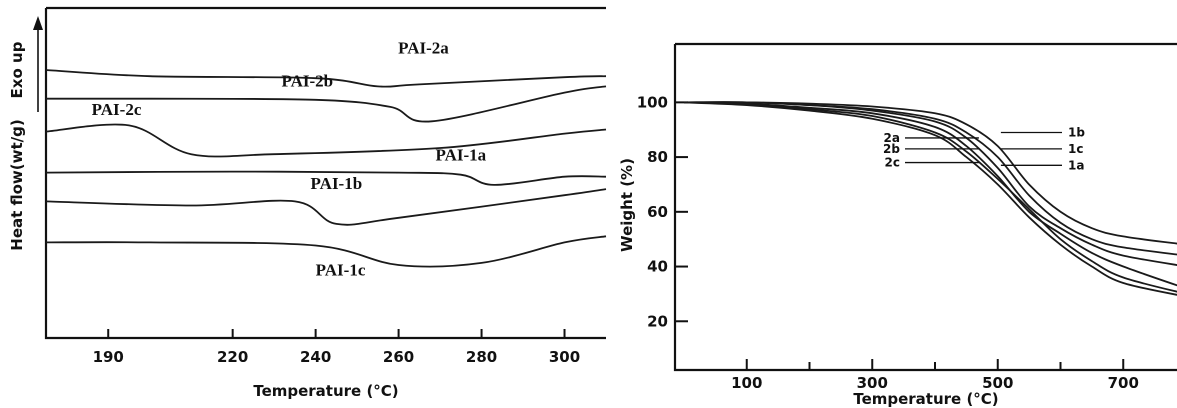 This screenshot has width=1177, height=408. Describe the element at coordinates (1076, 165) in the screenshot. I see `tga-series-label-1a: 1a` at that location.